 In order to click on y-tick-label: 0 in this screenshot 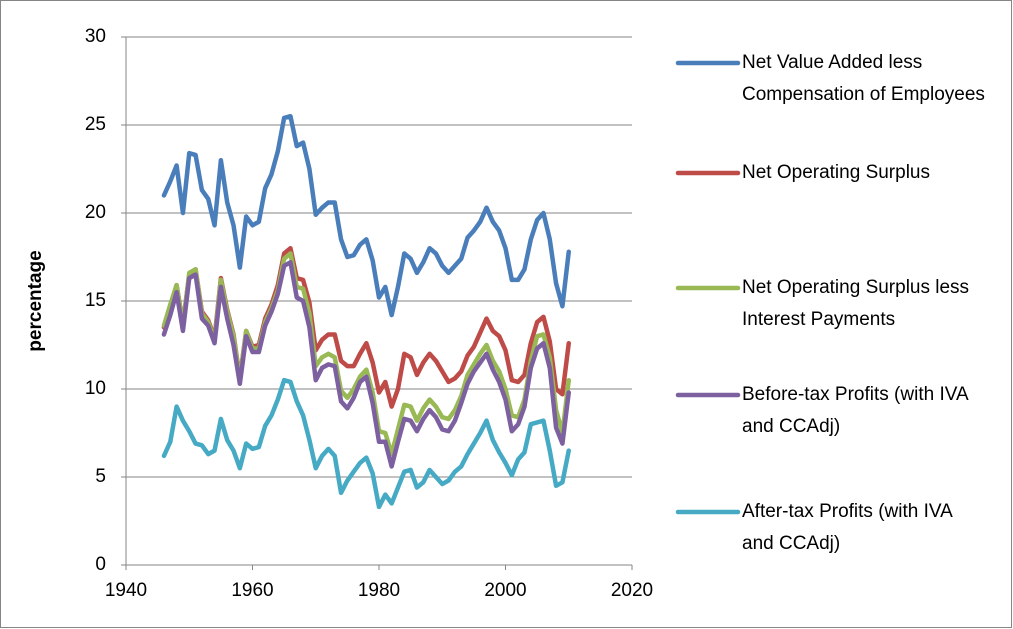, I will do `click(100, 564)`.